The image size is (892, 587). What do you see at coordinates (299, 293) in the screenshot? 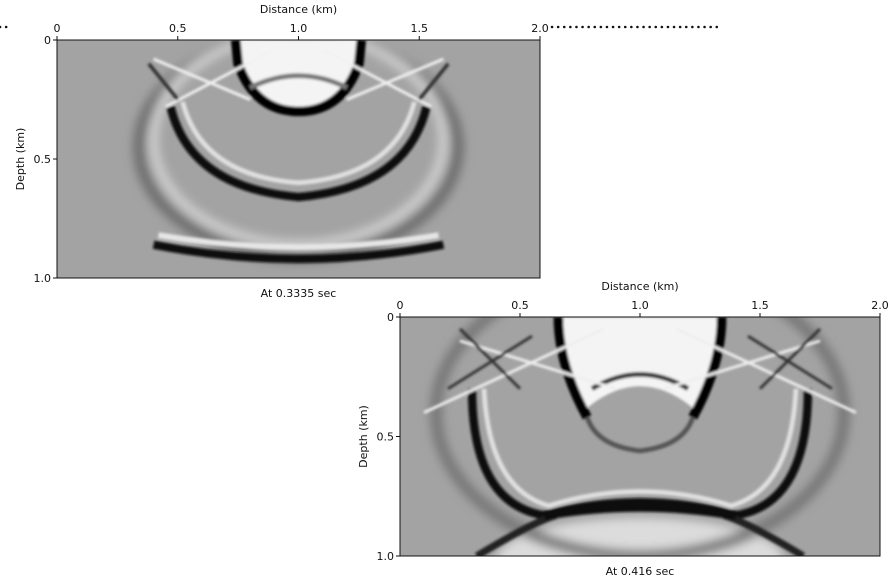
I see `caption: At 0.3335 sec` at bounding box center [299, 293].